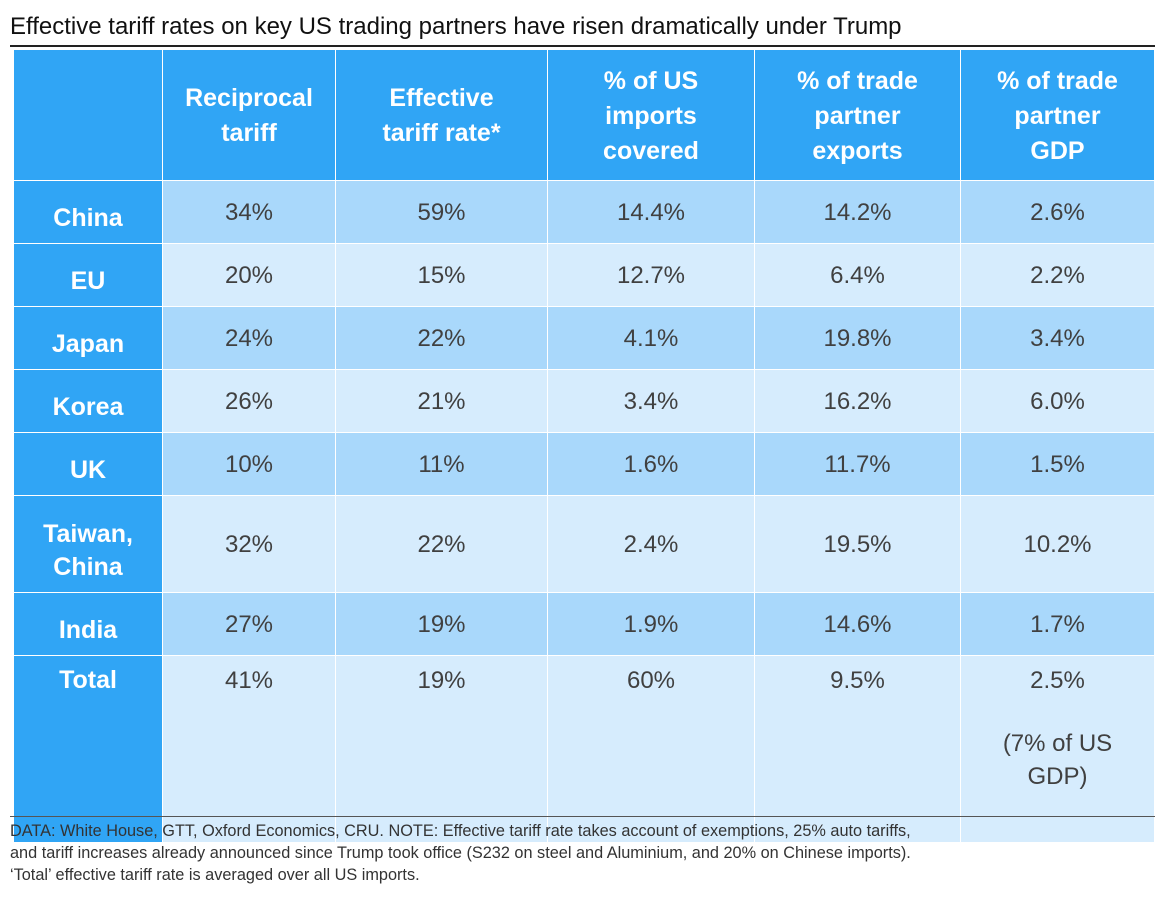  What do you see at coordinates (88, 567) in the screenshot?
I see `row-label-line: China` at bounding box center [88, 567].